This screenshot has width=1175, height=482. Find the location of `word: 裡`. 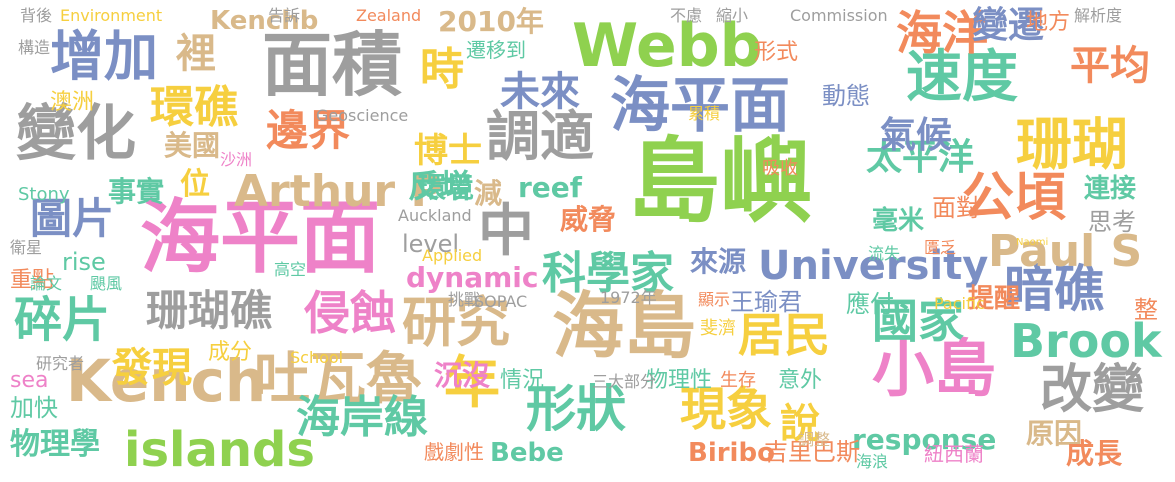

word: 裡 is located at coordinates (196, 54).